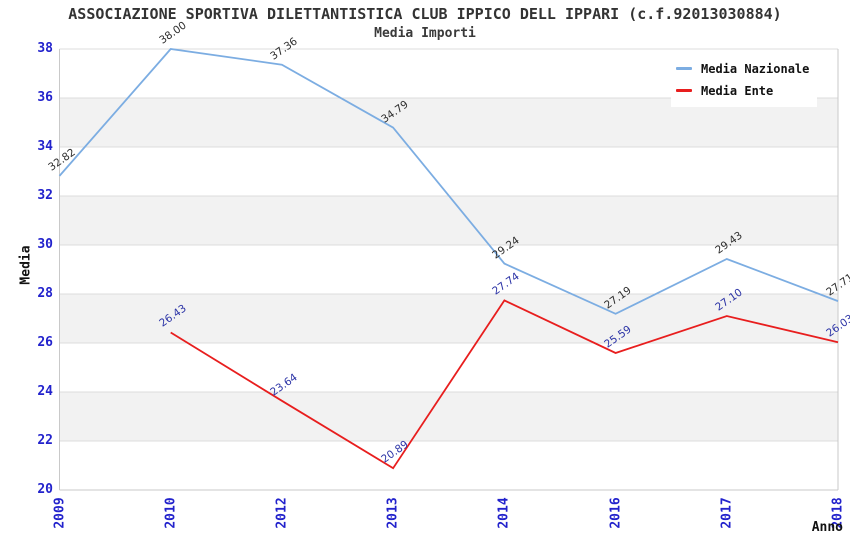 Image resolution: width=850 pixels, height=550 pixels. What do you see at coordinates (45, 489) in the screenshot?
I see `y-tick-label: 20` at bounding box center [45, 489].